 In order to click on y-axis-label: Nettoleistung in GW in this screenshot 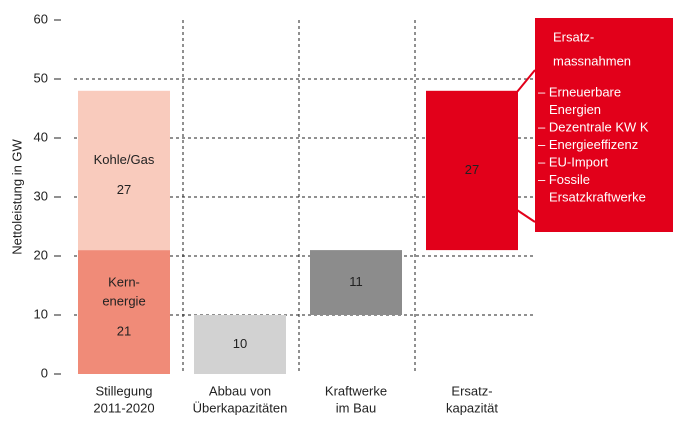, I will do `click(16, 196)`.